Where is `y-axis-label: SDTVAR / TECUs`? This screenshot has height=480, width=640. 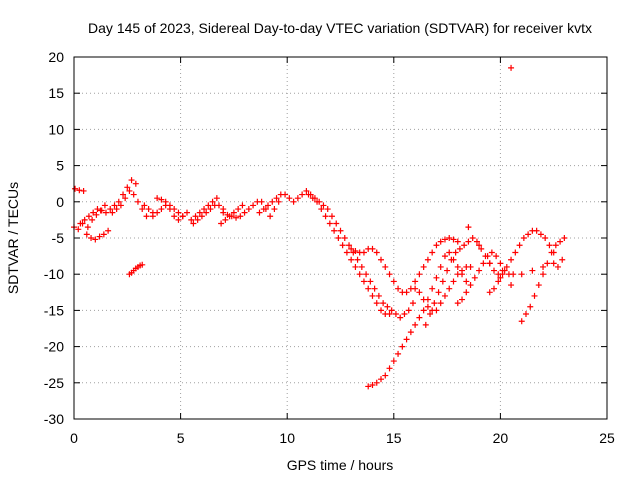 y-axis-label: SDTVAR / TECUs is located at coordinates (13, 238).